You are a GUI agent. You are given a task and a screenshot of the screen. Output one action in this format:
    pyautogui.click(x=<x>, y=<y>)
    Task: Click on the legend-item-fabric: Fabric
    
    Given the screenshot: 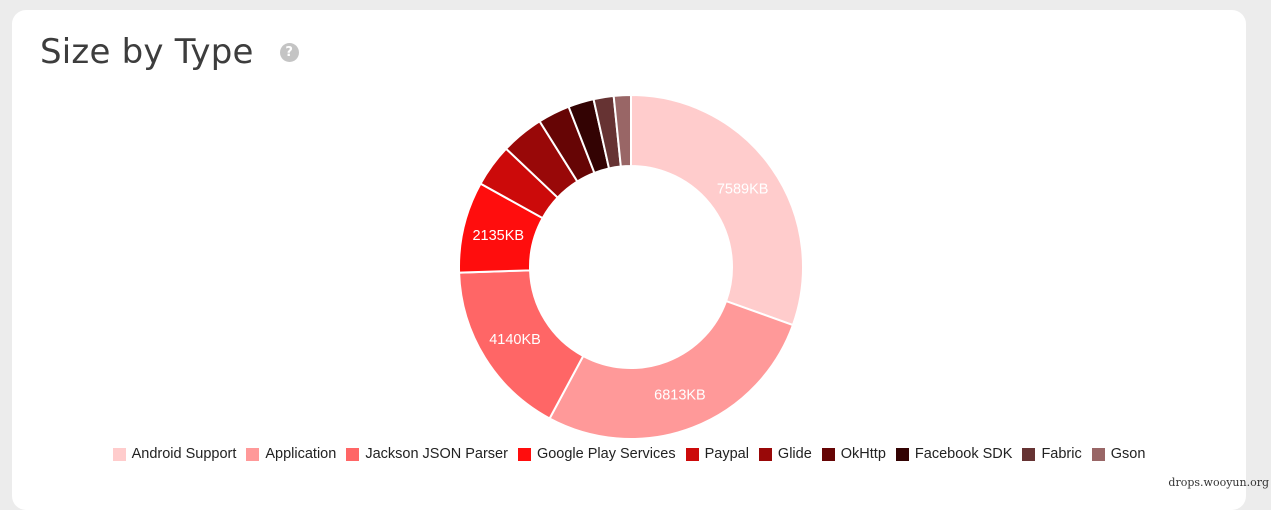 What is the action you would take?
    pyautogui.click(x=1051, y=454)
    